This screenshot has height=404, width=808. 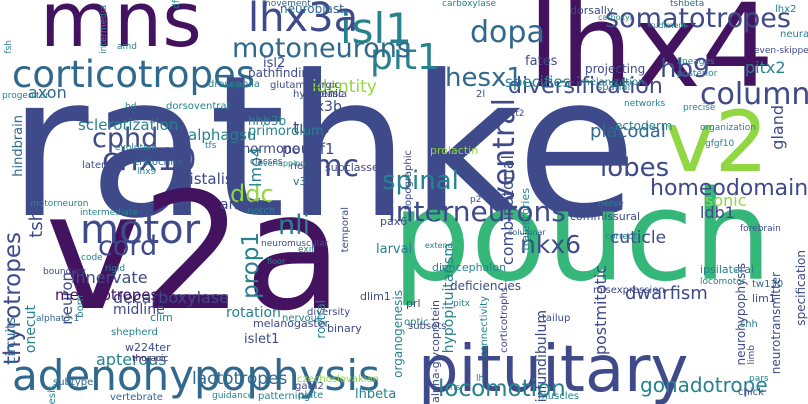 I want to click on word: locomotor, so click(x=723, y=282).